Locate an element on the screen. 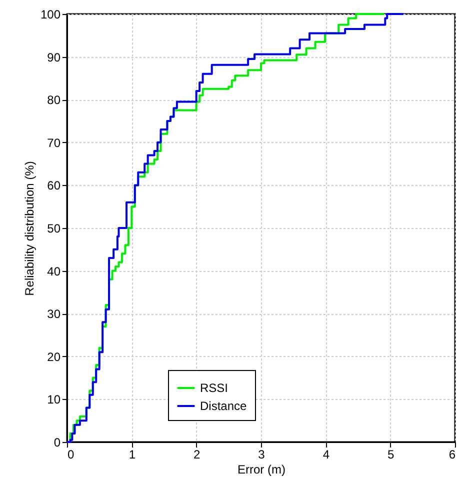 The width and height of the screenshot is (459, 490). y-tick-label: 10 is located at coordinates (54, 399).